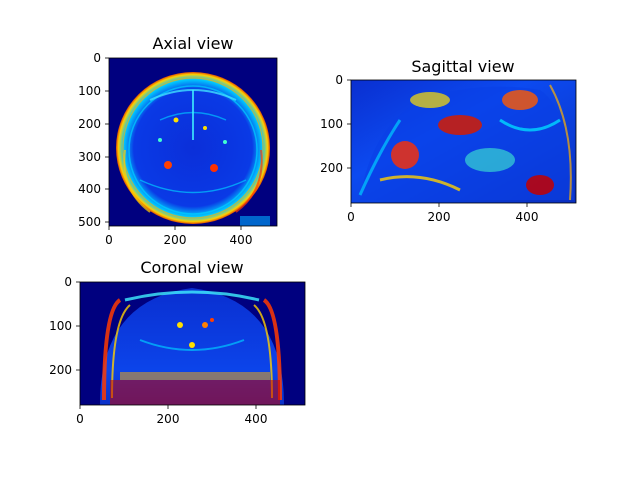 The height and width of the screenshot is (480, 640). What do you see at coordinates (175, 240) in the screenshot?
I see `axial-x-tick: 200` at bounding box center [175, 240].